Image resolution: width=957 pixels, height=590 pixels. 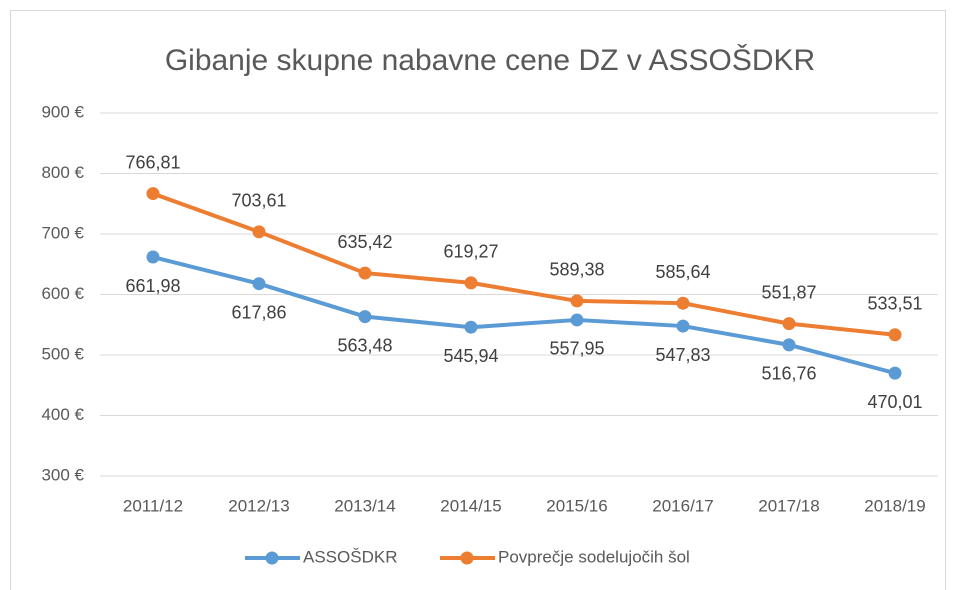 What do you see at coordinates (788, 374) in the screenshot?
I see `data-label: 516,76` at bounding box center [788, 374].